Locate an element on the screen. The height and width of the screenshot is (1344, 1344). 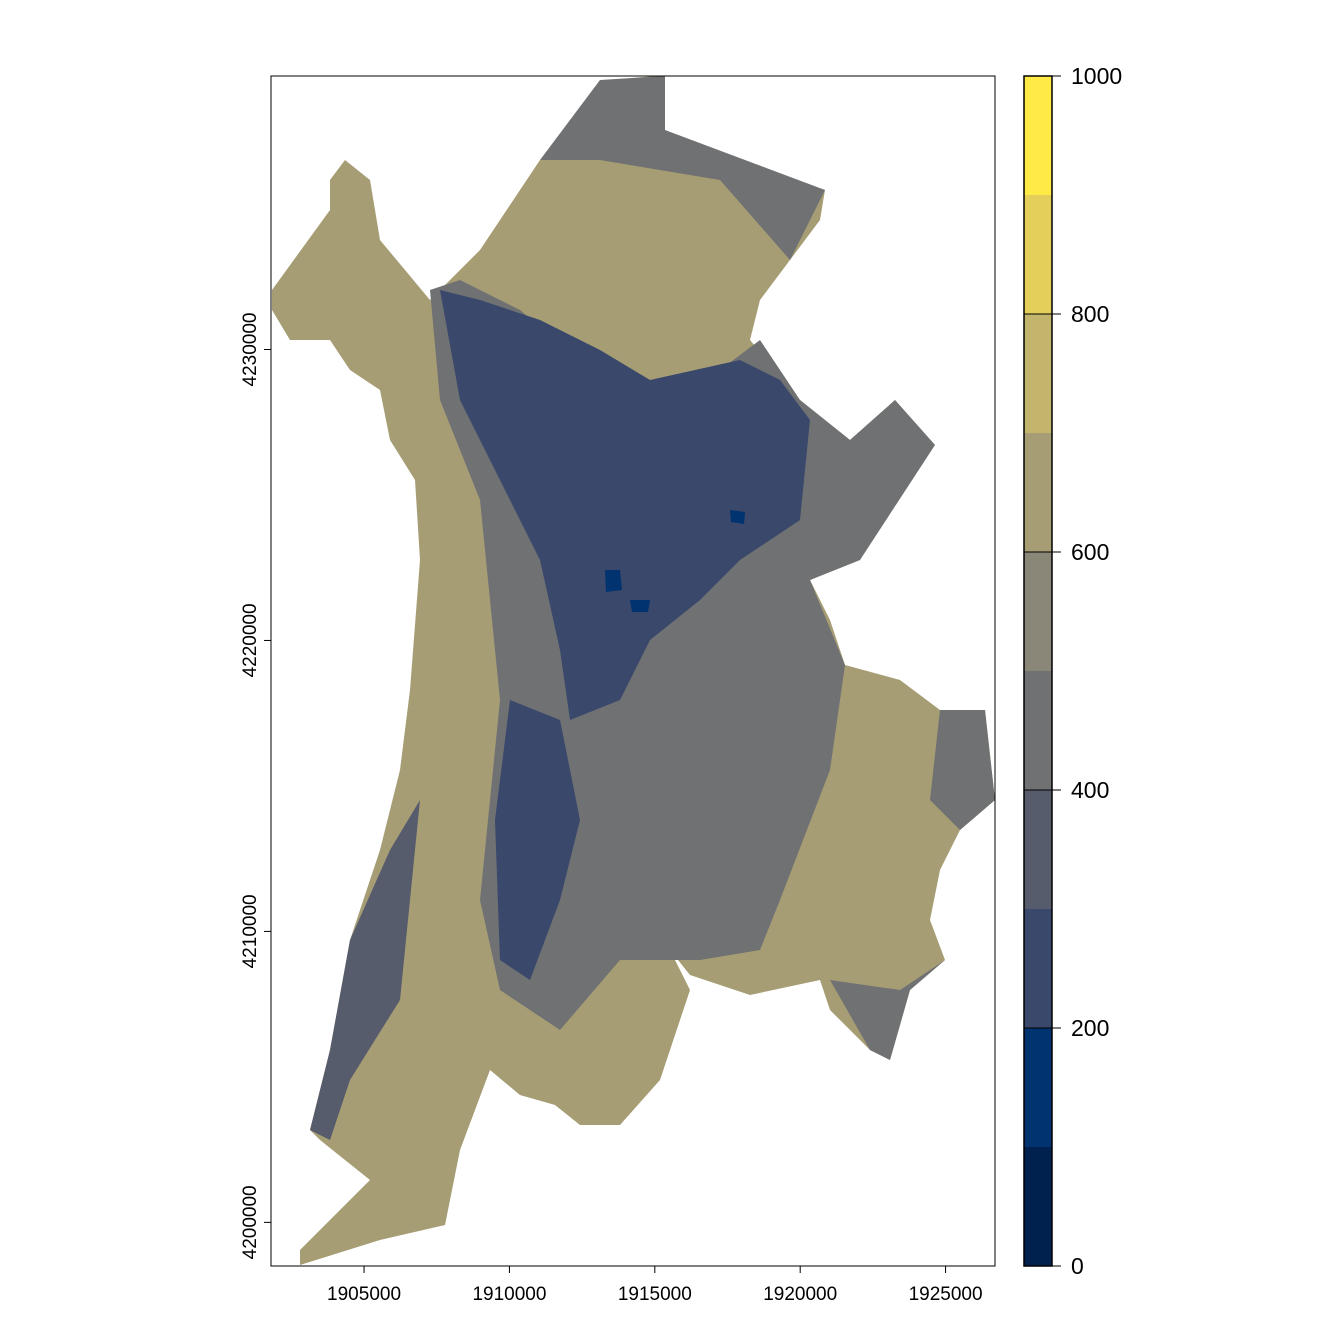
legend-tick-label: 0 is located at coordinates (1077, 1266).